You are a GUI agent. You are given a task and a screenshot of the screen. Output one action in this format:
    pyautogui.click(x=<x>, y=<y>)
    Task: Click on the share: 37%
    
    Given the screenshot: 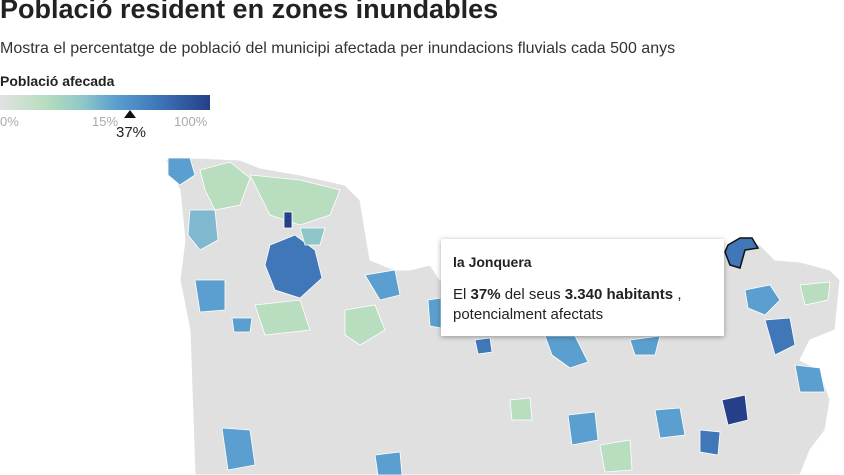 What is the action you would take?
    pyautogui.click(x=485, y=294)
    